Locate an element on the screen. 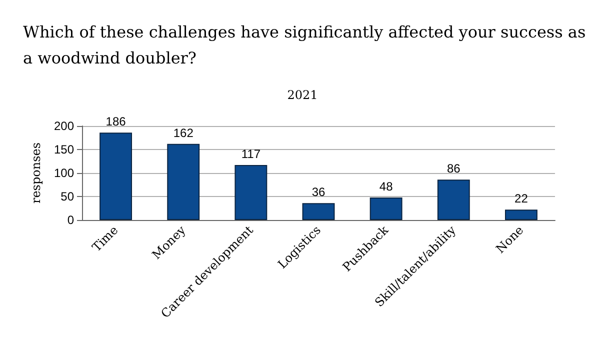 The width and height of the screenshot is (605, 340). y-tick-label: 100 is located at coordinates (64, 173).